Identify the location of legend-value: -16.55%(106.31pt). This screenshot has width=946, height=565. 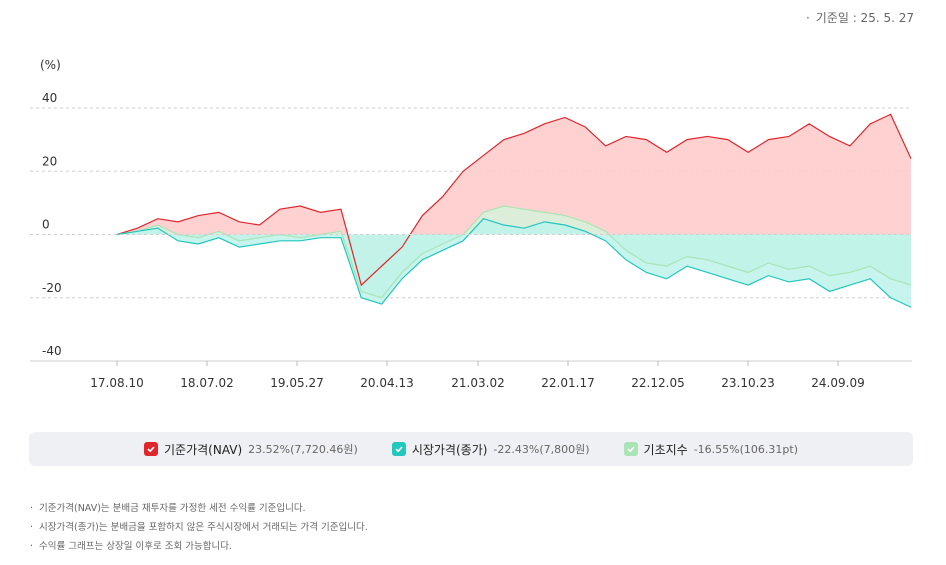
(745, 449).